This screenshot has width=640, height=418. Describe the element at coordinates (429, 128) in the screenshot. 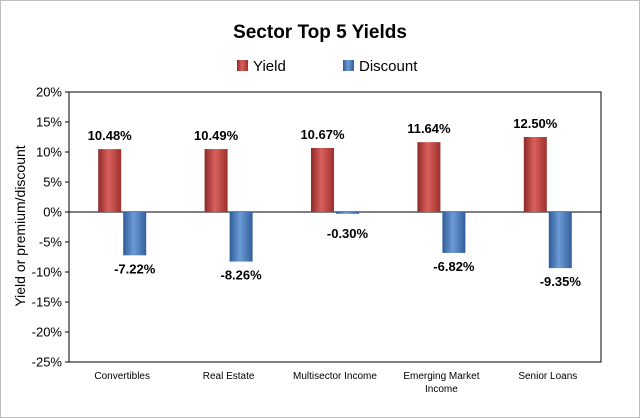

I see `yield-data-label: 11.64%` at that location.